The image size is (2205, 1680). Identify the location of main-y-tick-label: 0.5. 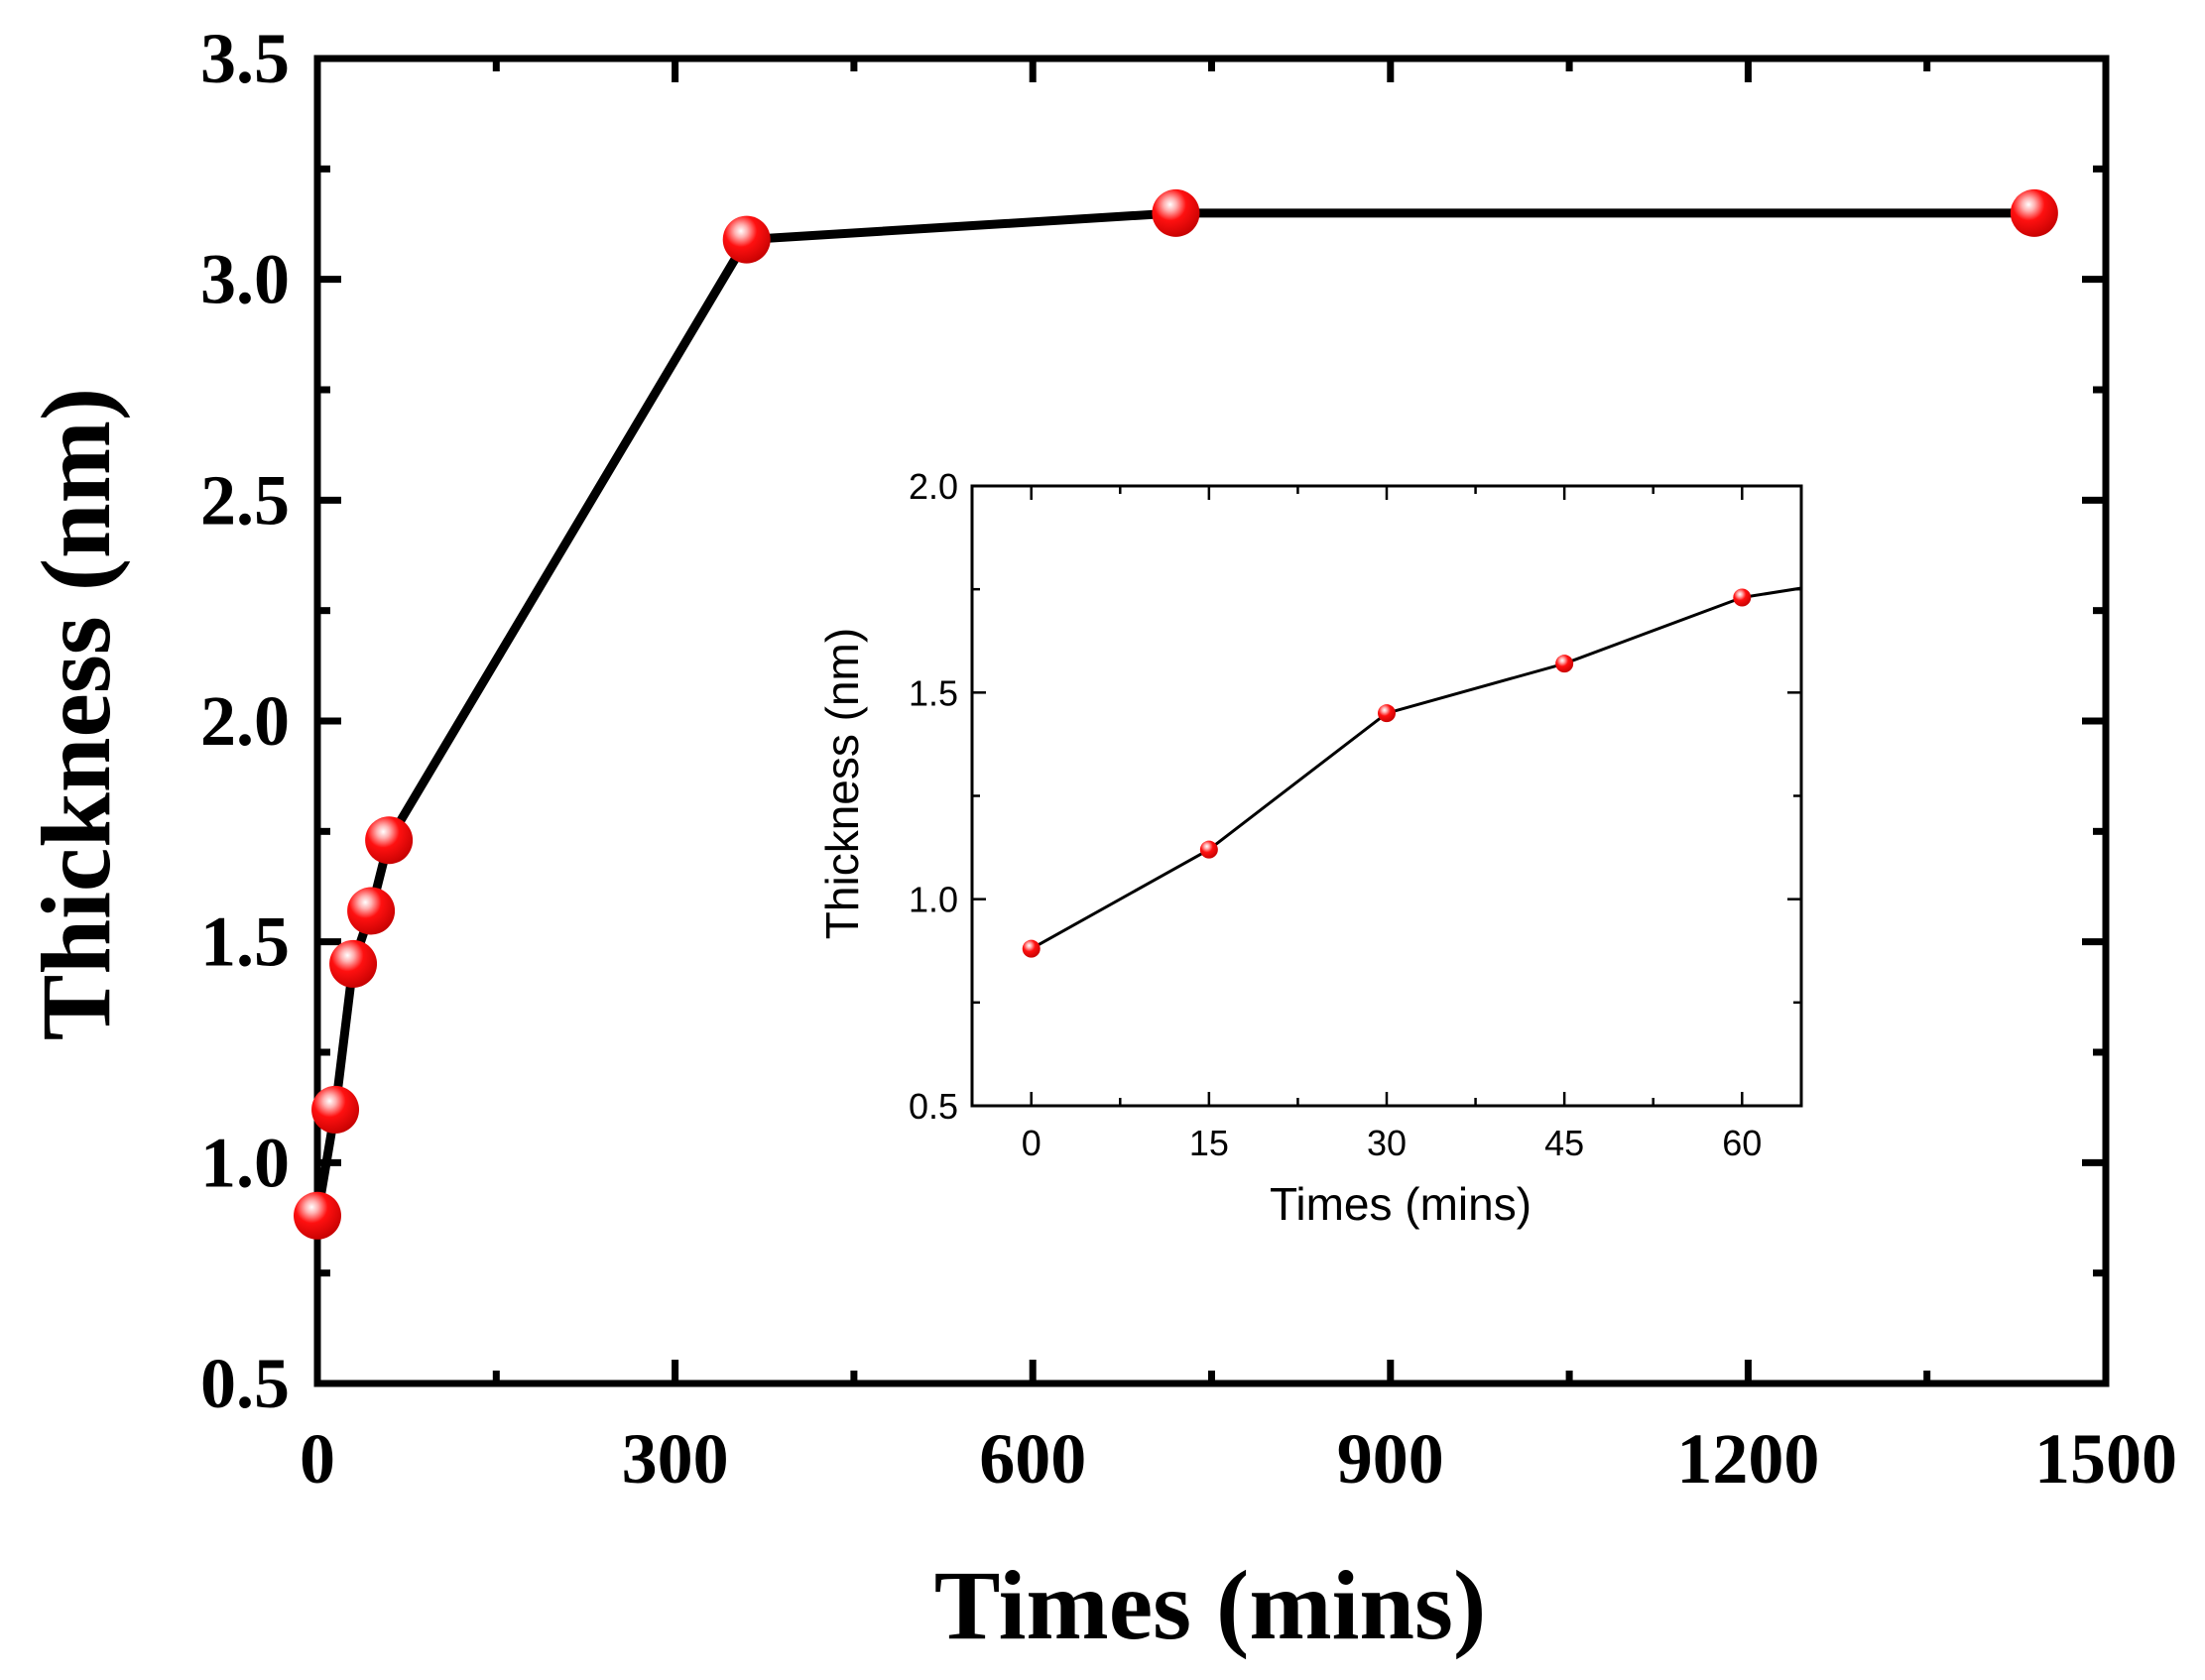
(245, 1383).